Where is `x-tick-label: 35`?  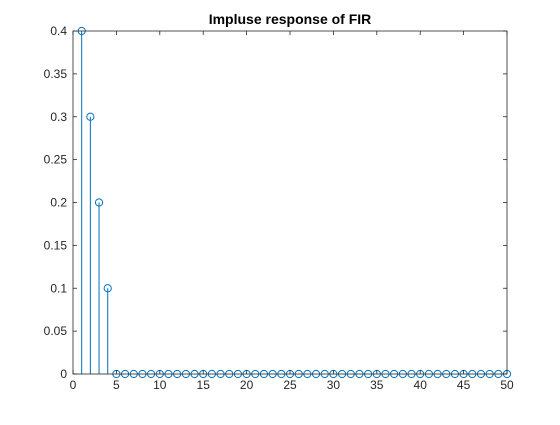
x-tick-label: 35 is located at coordinates (377, 385).